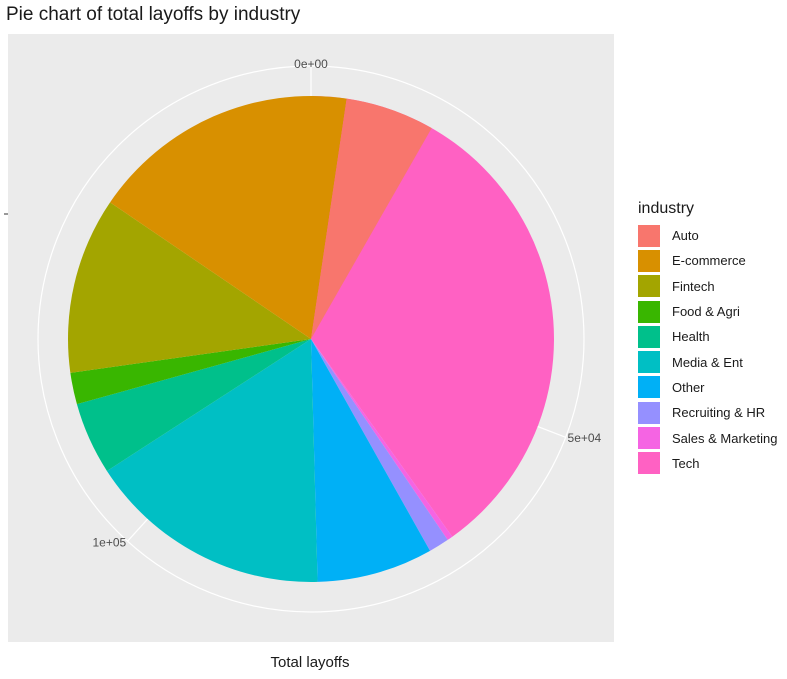 The image size is (787, 679). I want to click on legend-item-health: Health, so click(708, 336).